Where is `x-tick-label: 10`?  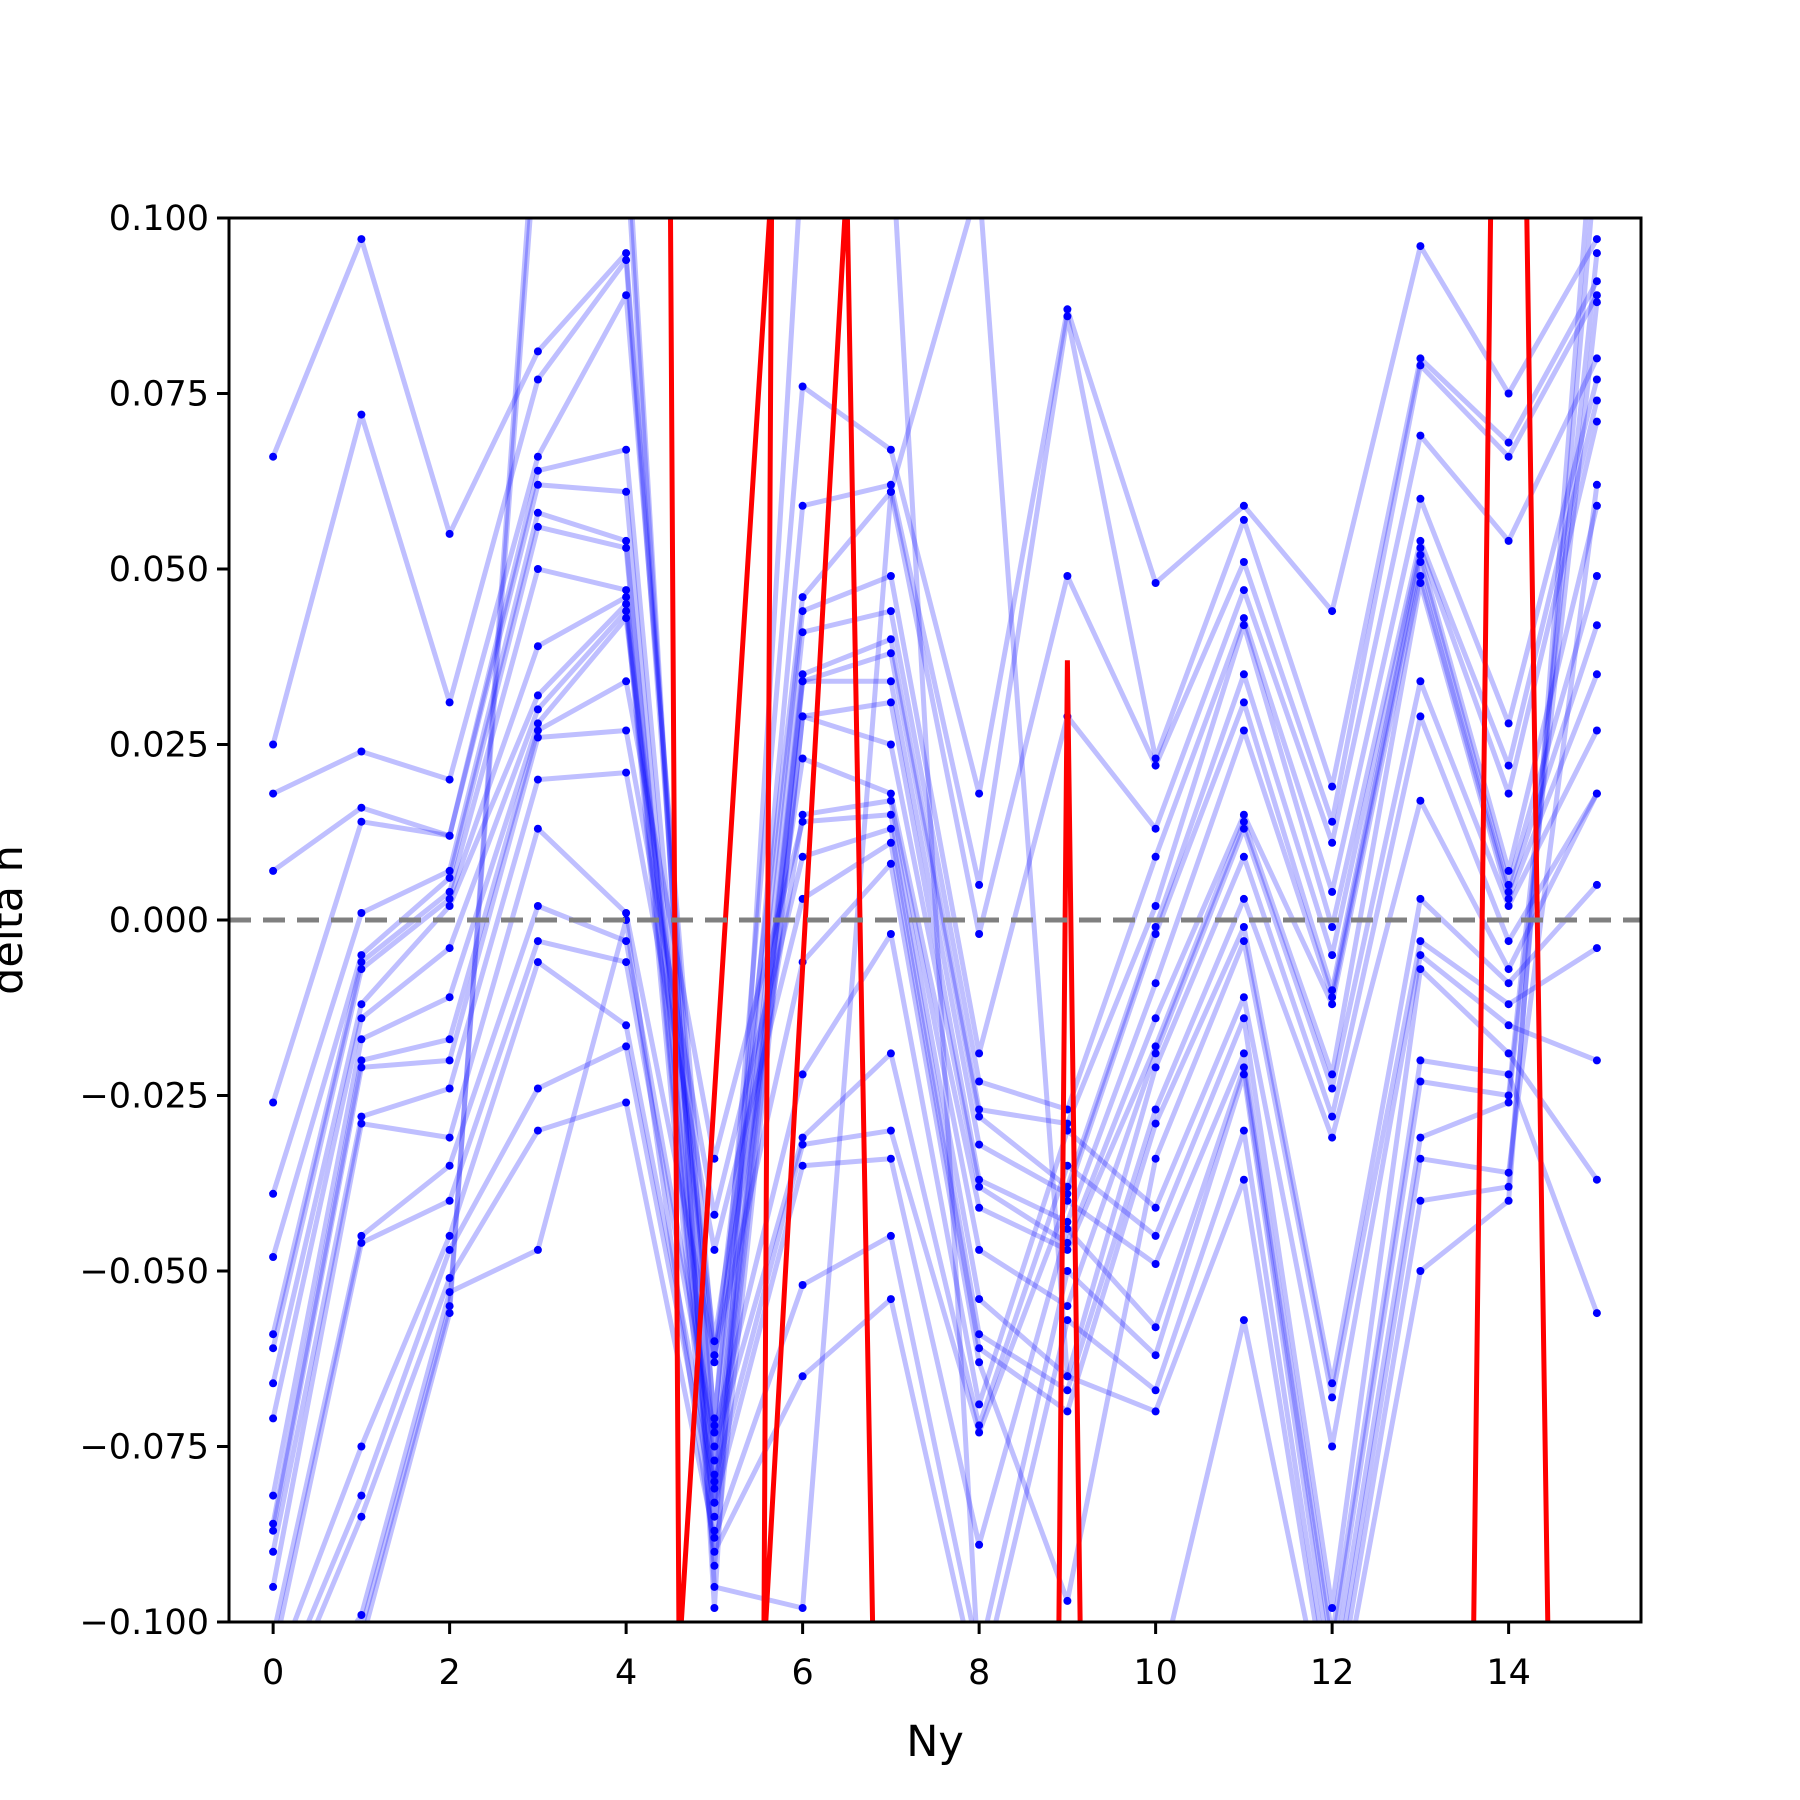 x-tick-label: 10 is located at coordinates (1155, 1673).